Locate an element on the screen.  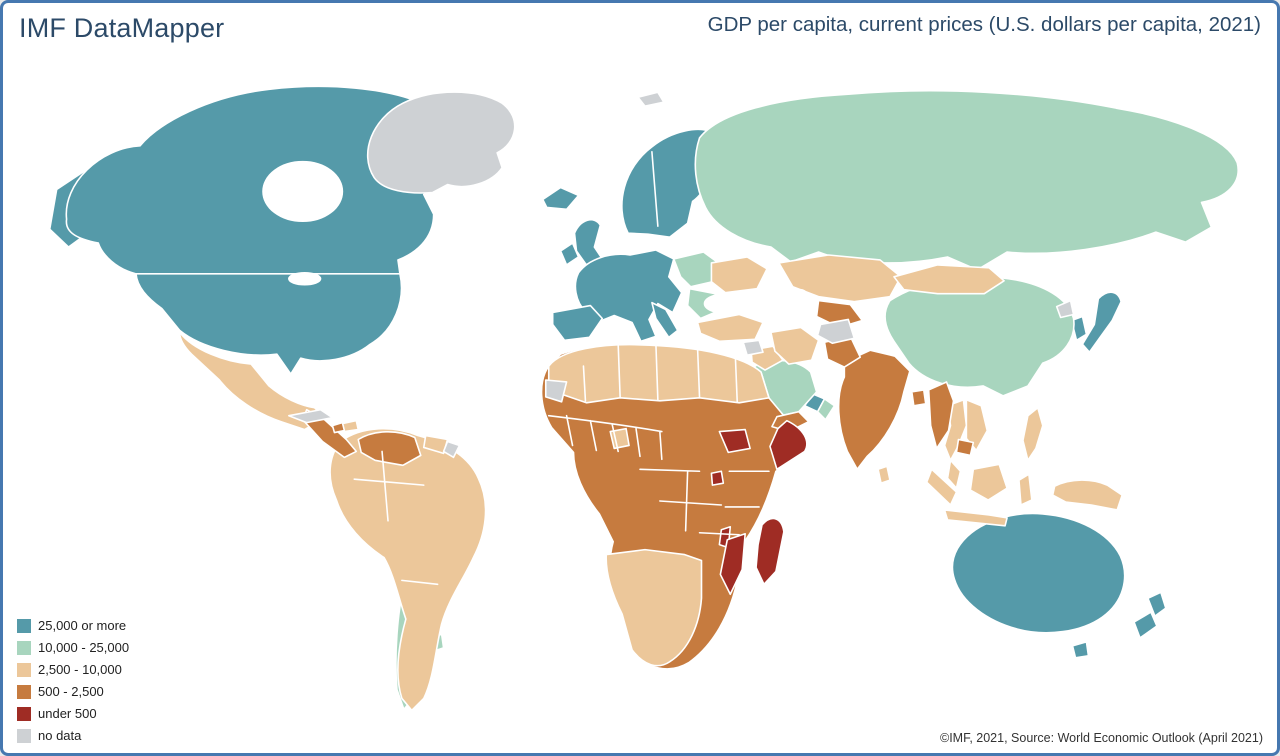
region-malay-peninsula is located at coordinates (954, 474).